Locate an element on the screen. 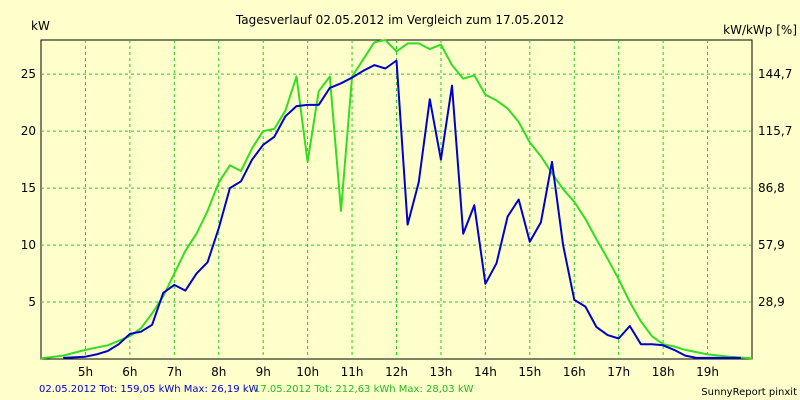 The height and width of the screenshot is (400, 800). legend-entry-blue: 02.05.2012 Tot: 159,05 kWh Max: 26,19 kW is located at coordinates (149, 389).